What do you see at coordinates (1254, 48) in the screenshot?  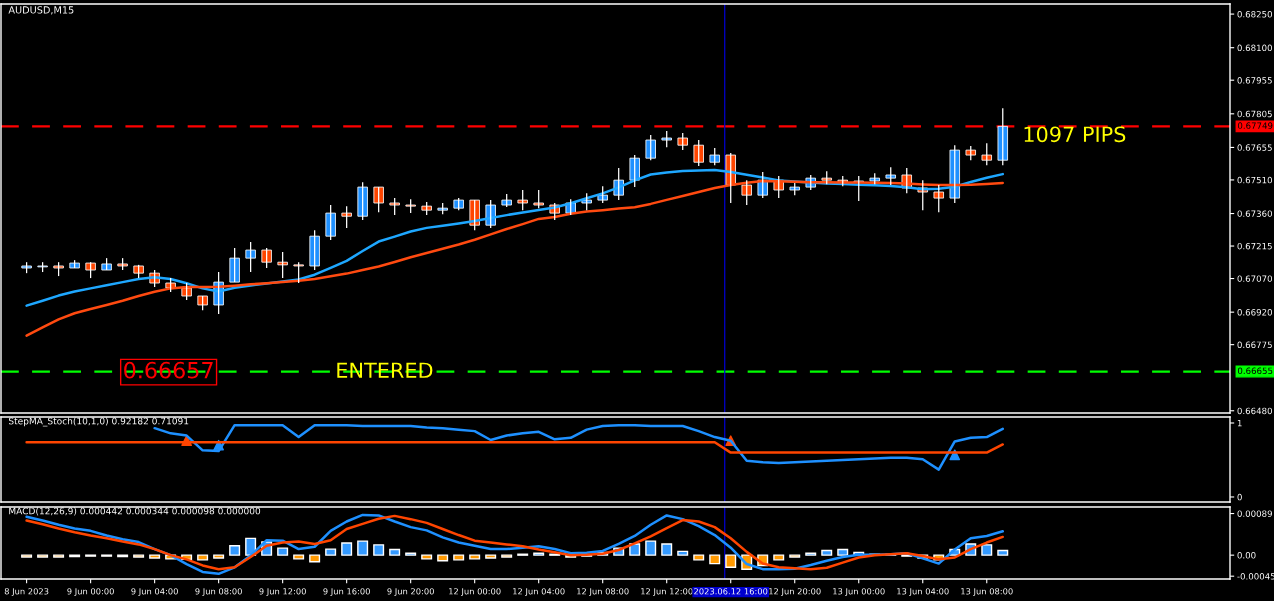 I see `y-tick-label: 0.68100` at bounding box center [1254, 48].